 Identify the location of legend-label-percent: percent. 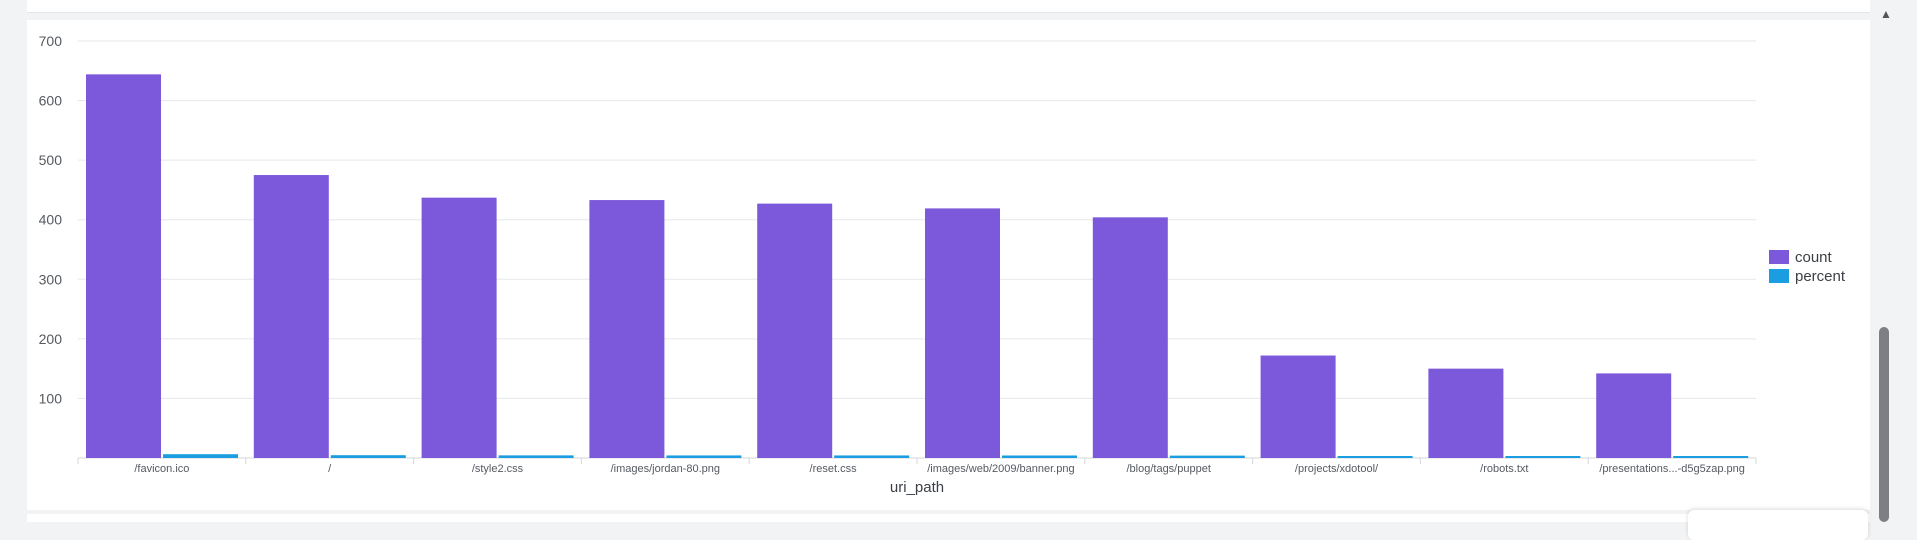
(1820, 276).